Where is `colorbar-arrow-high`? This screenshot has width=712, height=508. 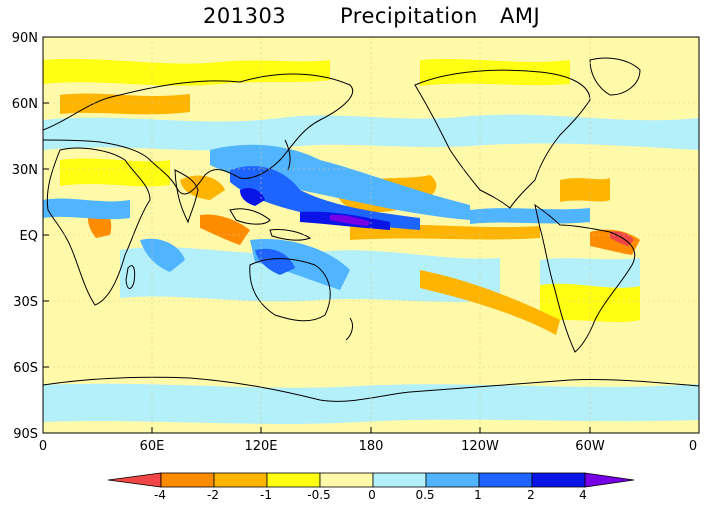 colorbar-arrow-high is located at coordinates (609, 480).